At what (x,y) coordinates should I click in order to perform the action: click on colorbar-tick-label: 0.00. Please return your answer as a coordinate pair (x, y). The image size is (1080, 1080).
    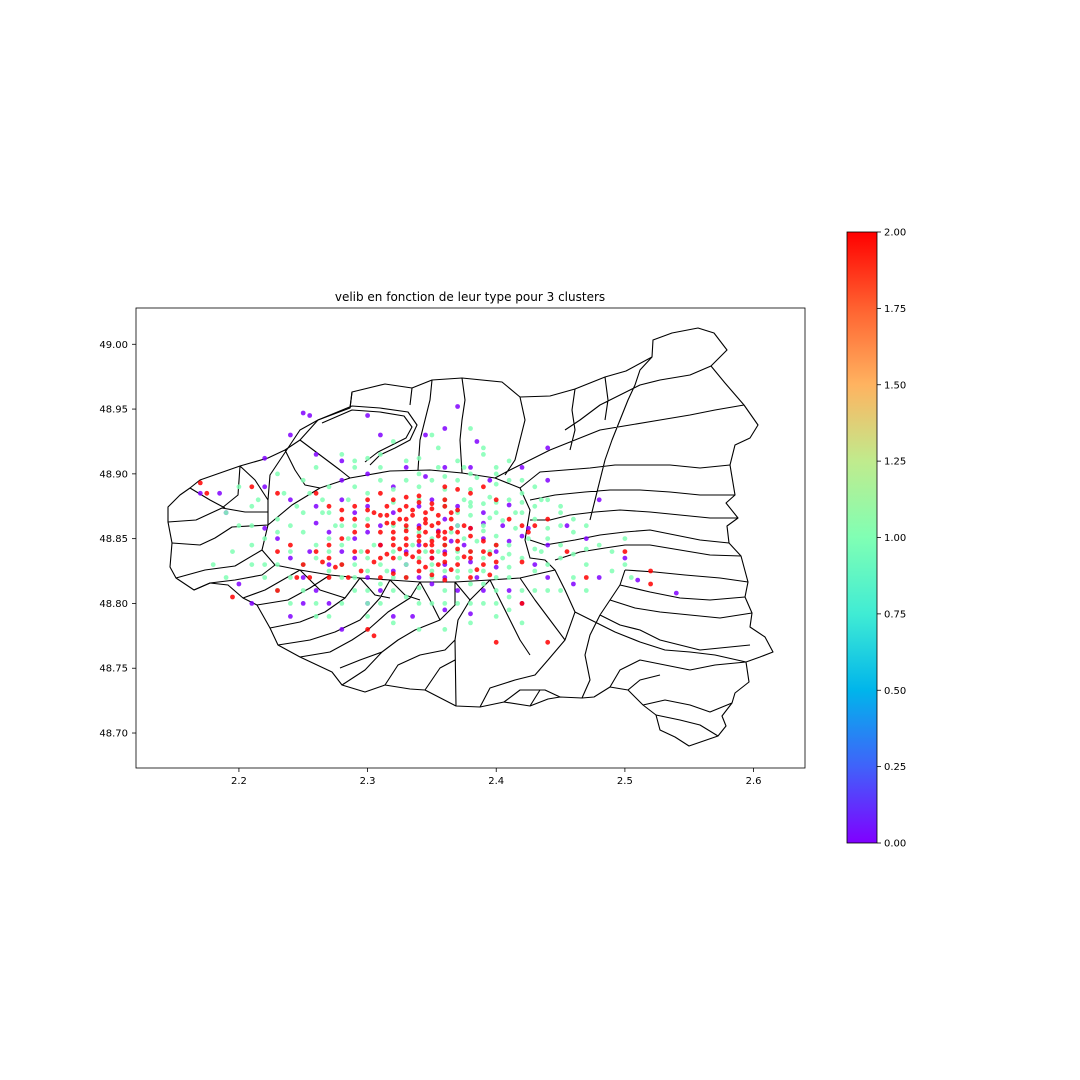
    Looking at the image, I should click on (895, 844).